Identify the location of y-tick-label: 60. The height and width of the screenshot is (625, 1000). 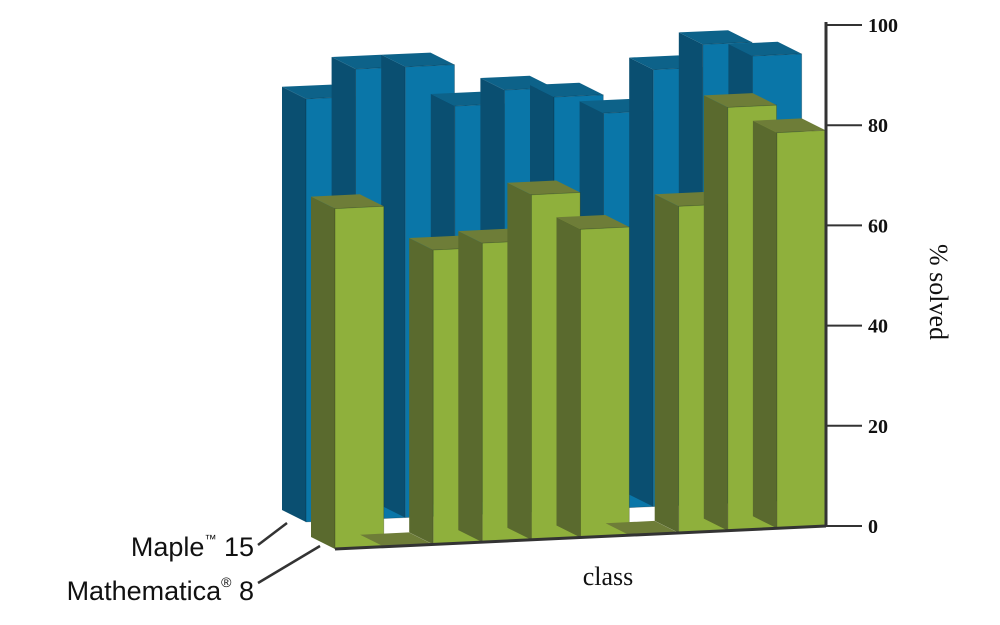
(878, 226).